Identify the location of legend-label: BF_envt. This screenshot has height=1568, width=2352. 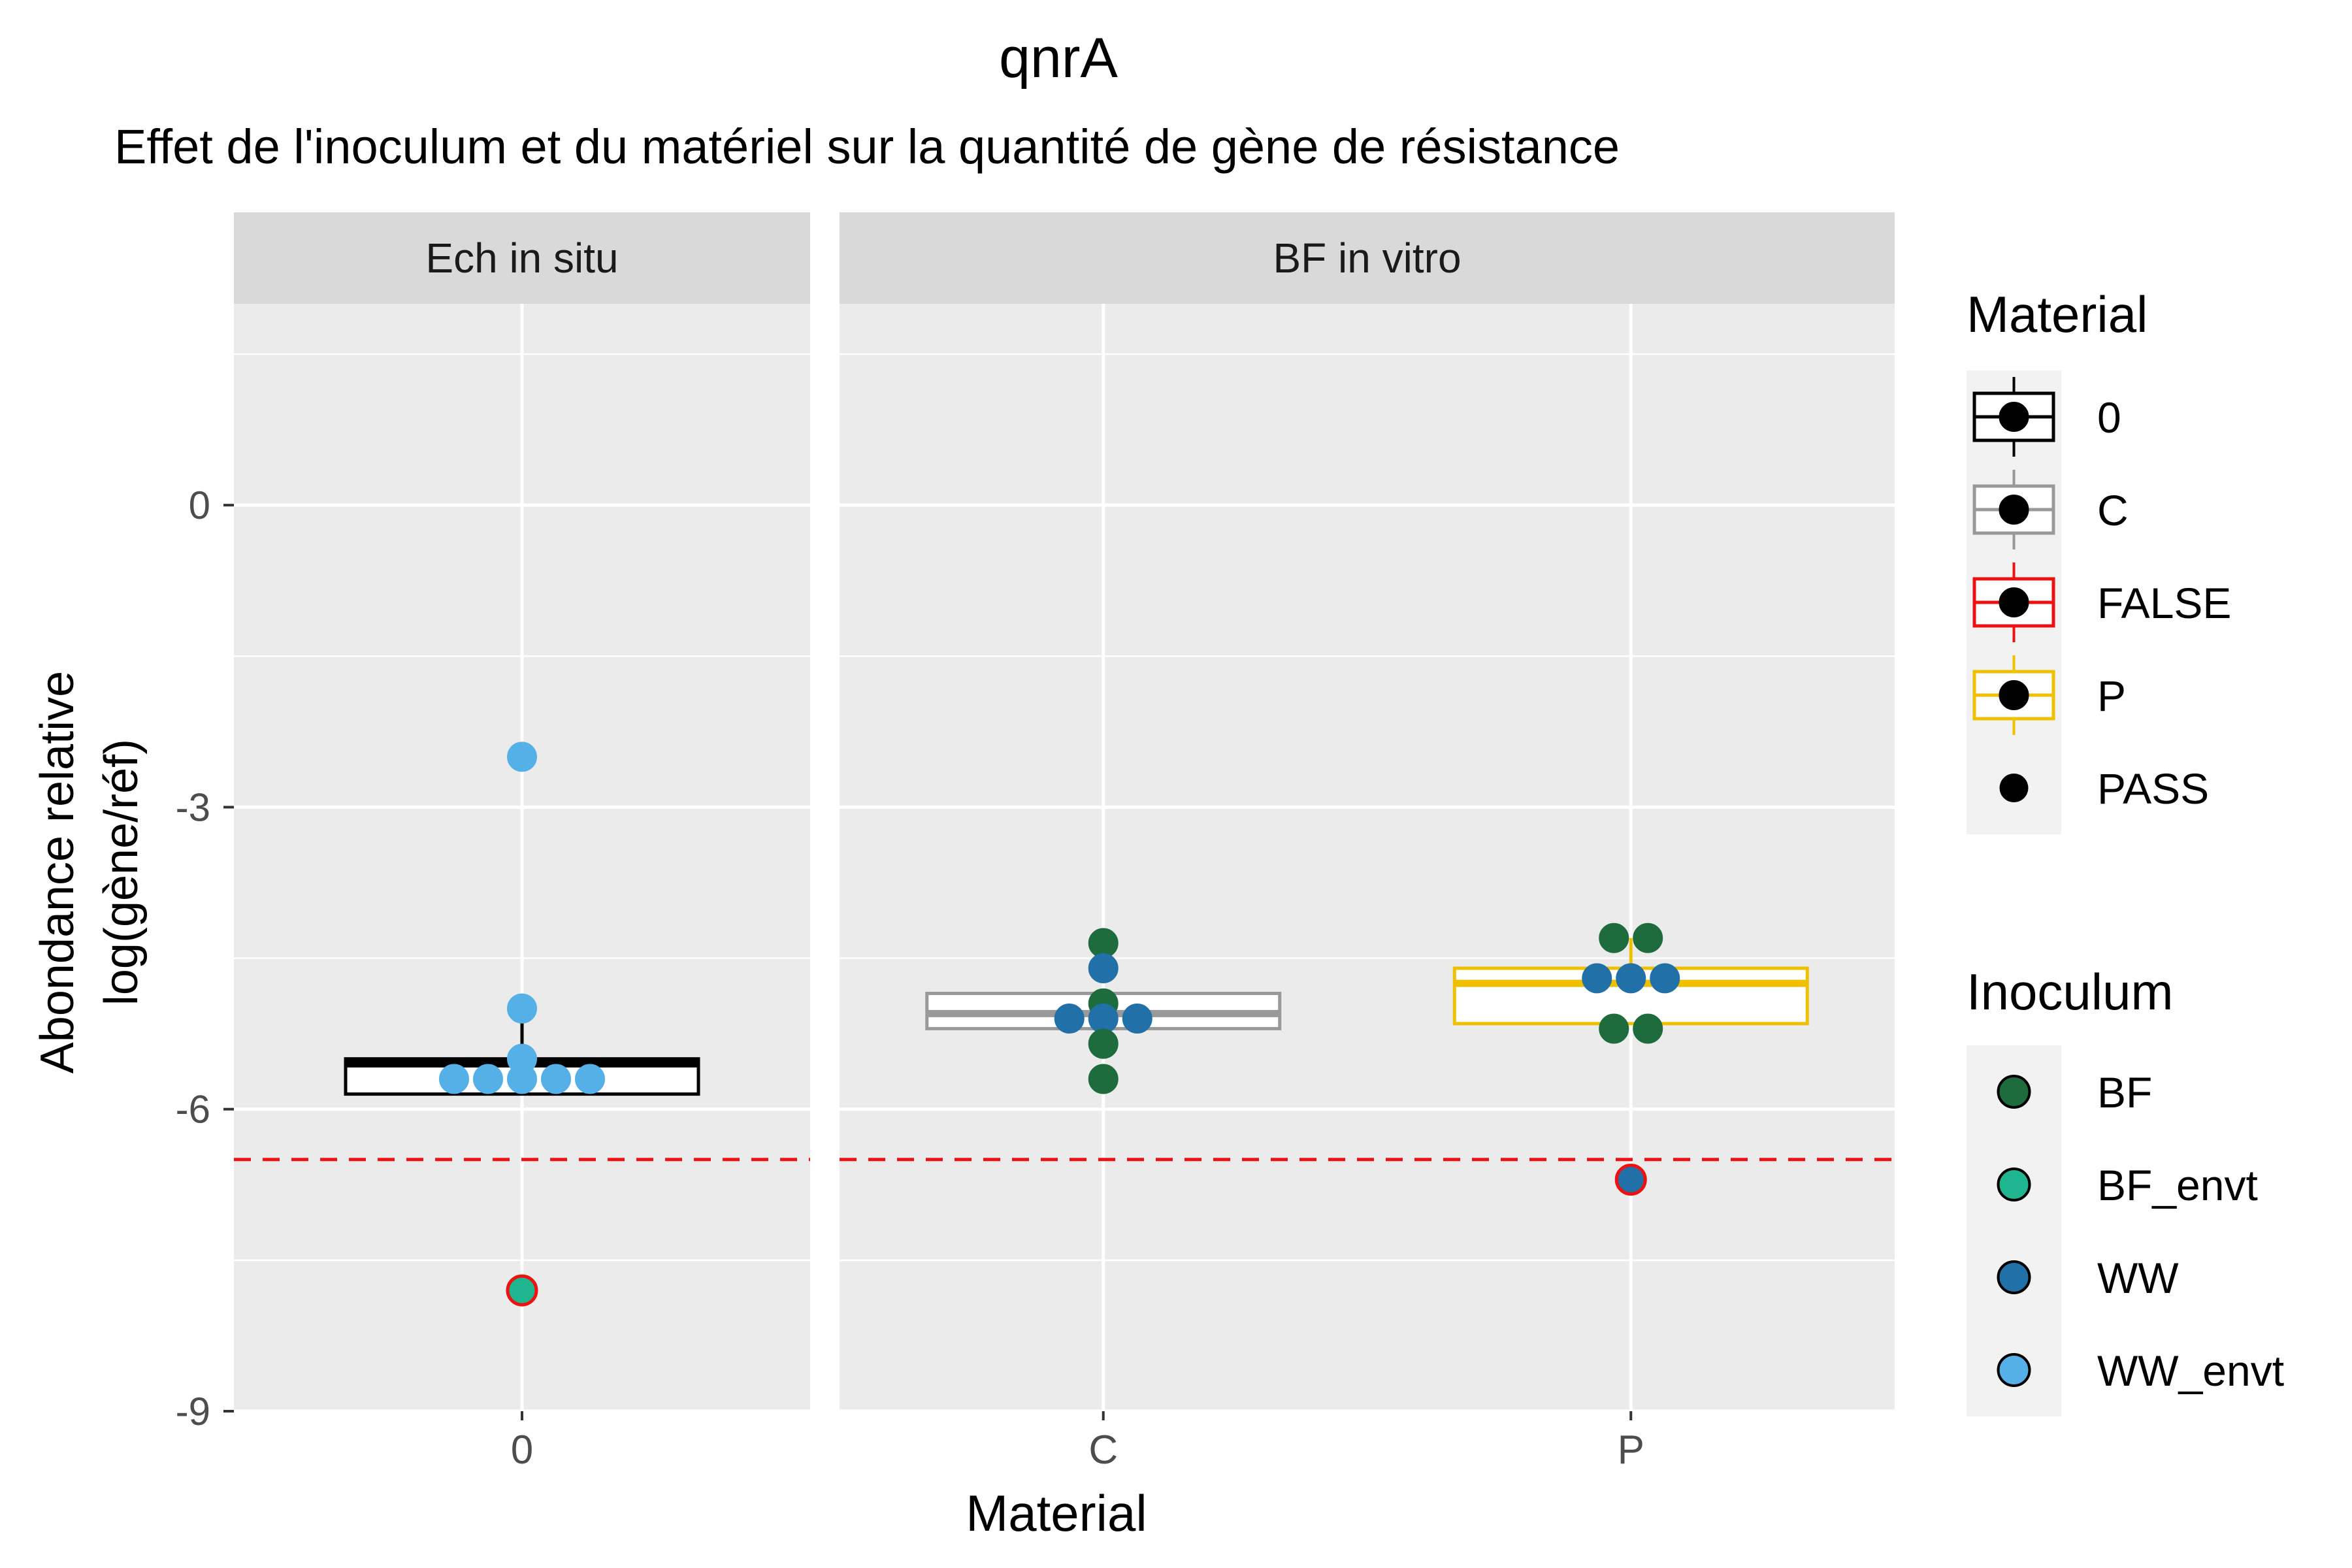
(2177, 1185).